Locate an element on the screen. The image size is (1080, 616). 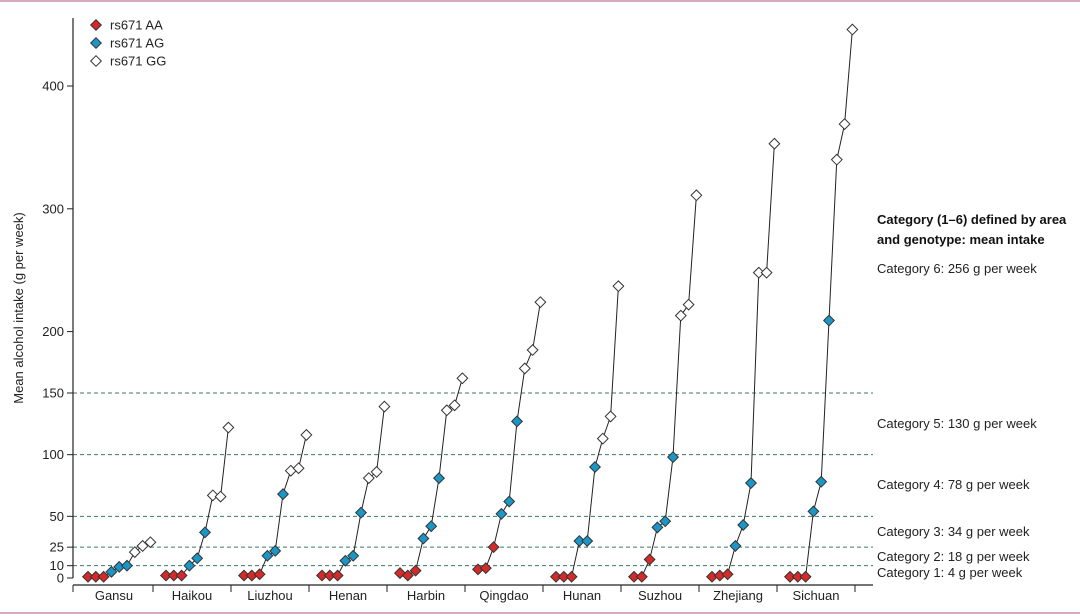
x-tick-label: Harbin is located at coordinates (426, 595).